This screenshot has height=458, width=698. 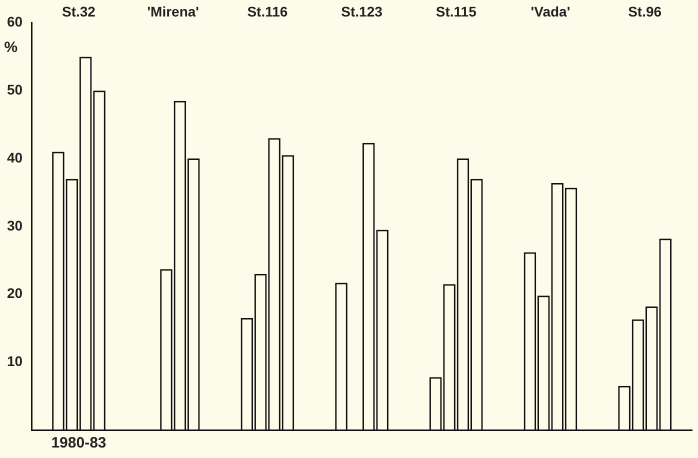 What do you see at coordinates (14, 293) in the screenshot?
I see `y-tick-label: 20` at bounding box center [14, 293].